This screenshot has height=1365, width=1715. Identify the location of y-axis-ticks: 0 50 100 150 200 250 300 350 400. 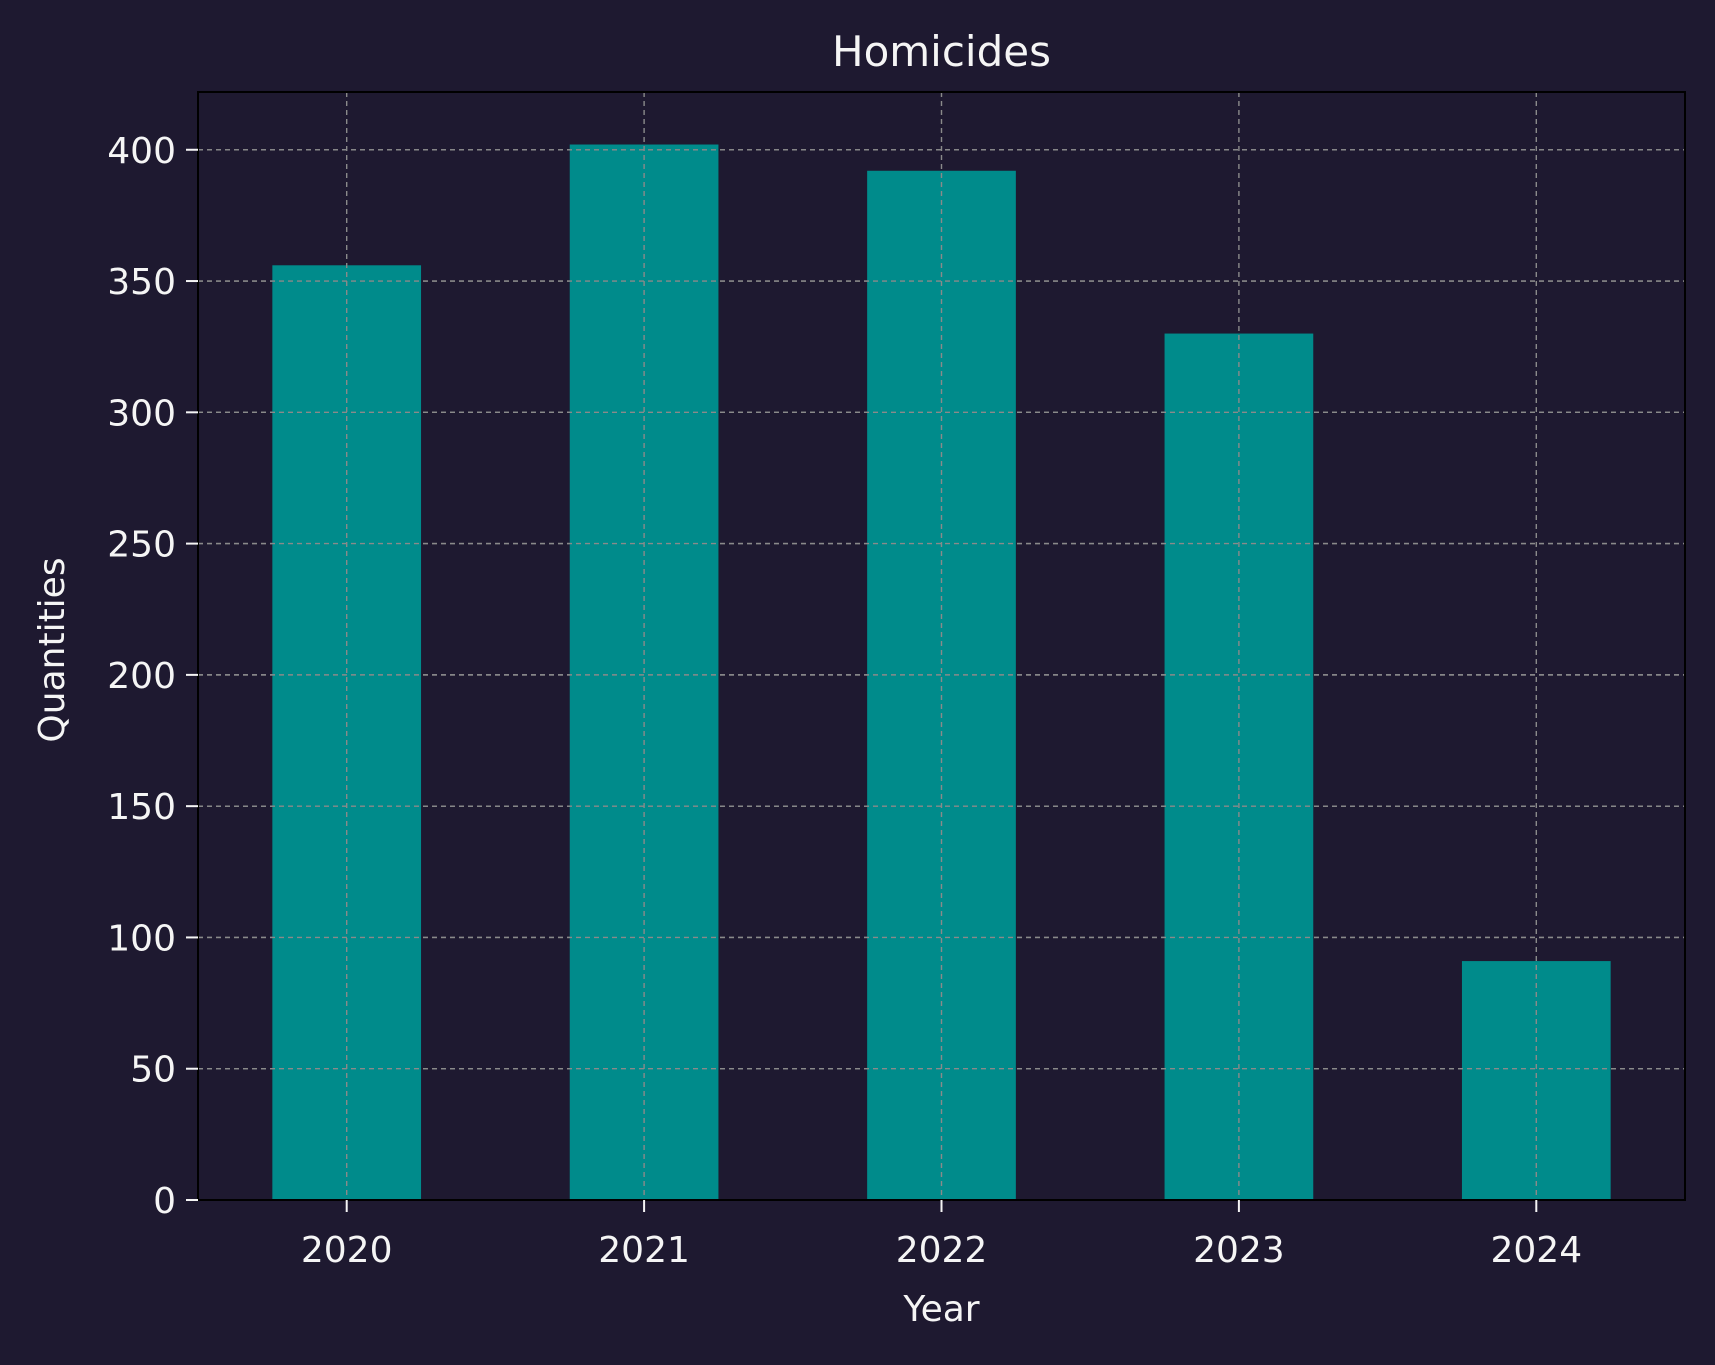
(152, 676).